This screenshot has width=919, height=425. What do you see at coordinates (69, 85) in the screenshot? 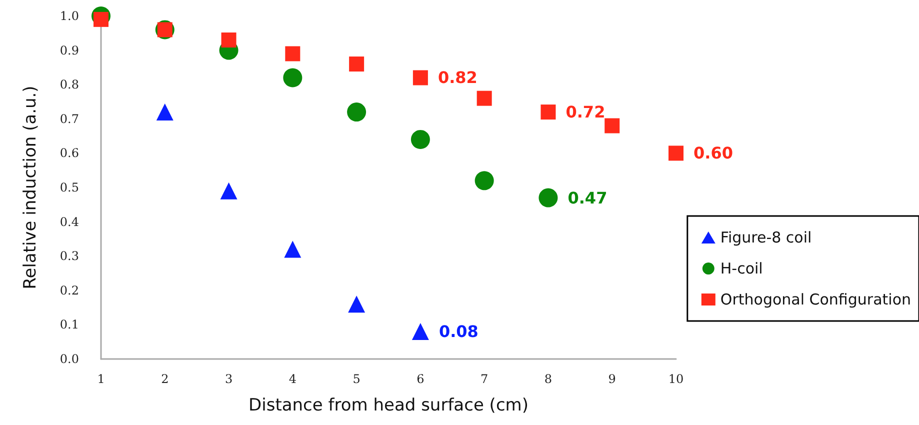
I see `y-tick-label: 0.8` at bounding box center [69, 85].